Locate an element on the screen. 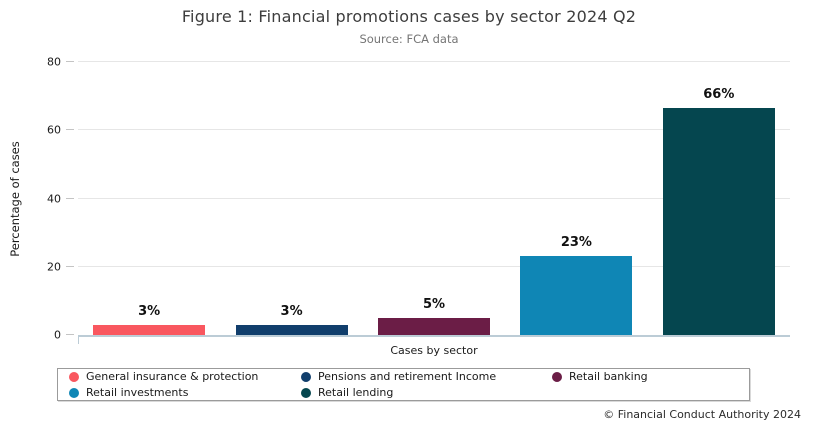 The image size is (818, 430). legend-item-4: Retail investments is located at coordinates (185, 392).